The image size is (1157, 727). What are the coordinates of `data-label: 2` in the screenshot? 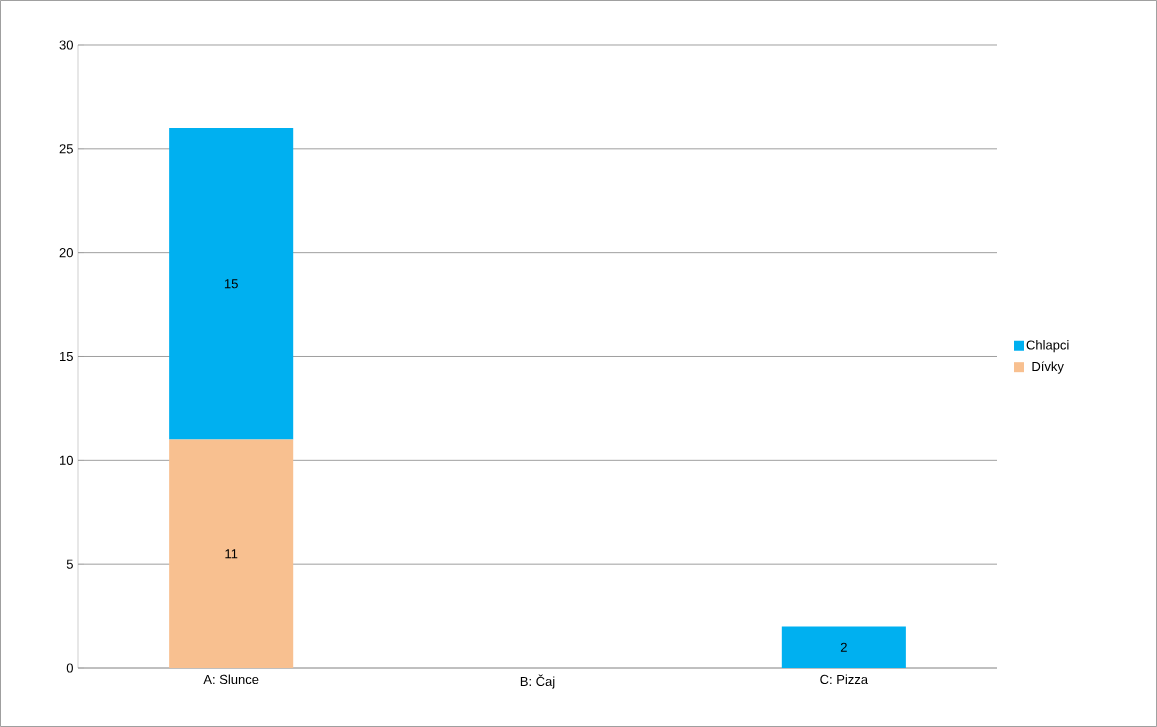 It's located at (843, 647).